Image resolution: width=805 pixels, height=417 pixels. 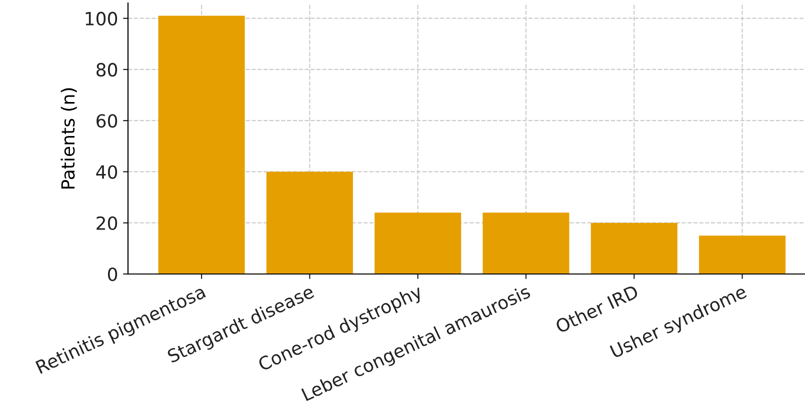 I want to click on x-tick-label: Other IRD, so click(x=597, y=309).